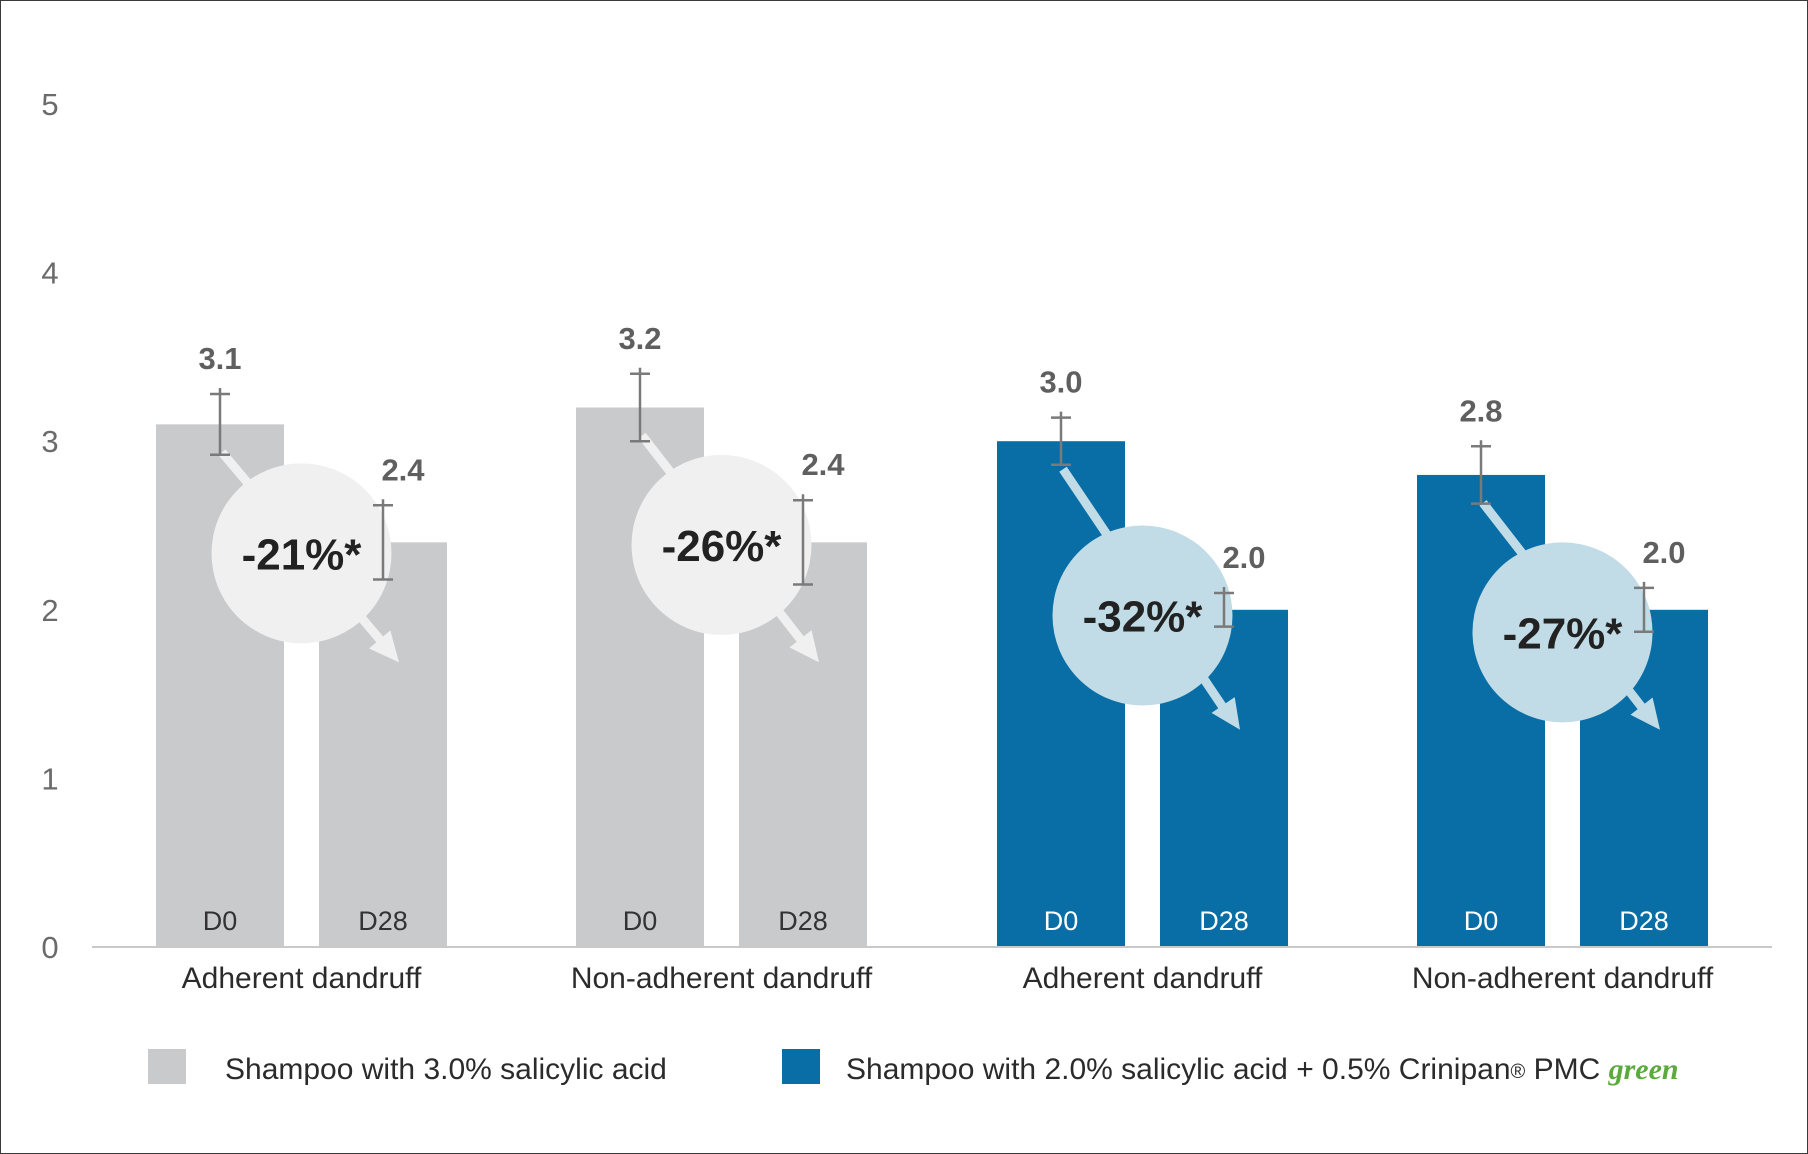 This screenshot has width=1808, height=1154. What do you see at coordinates (49, 947) in the screenshot?
I see `y-tick-label: 0` at bounding box center [49, 947].